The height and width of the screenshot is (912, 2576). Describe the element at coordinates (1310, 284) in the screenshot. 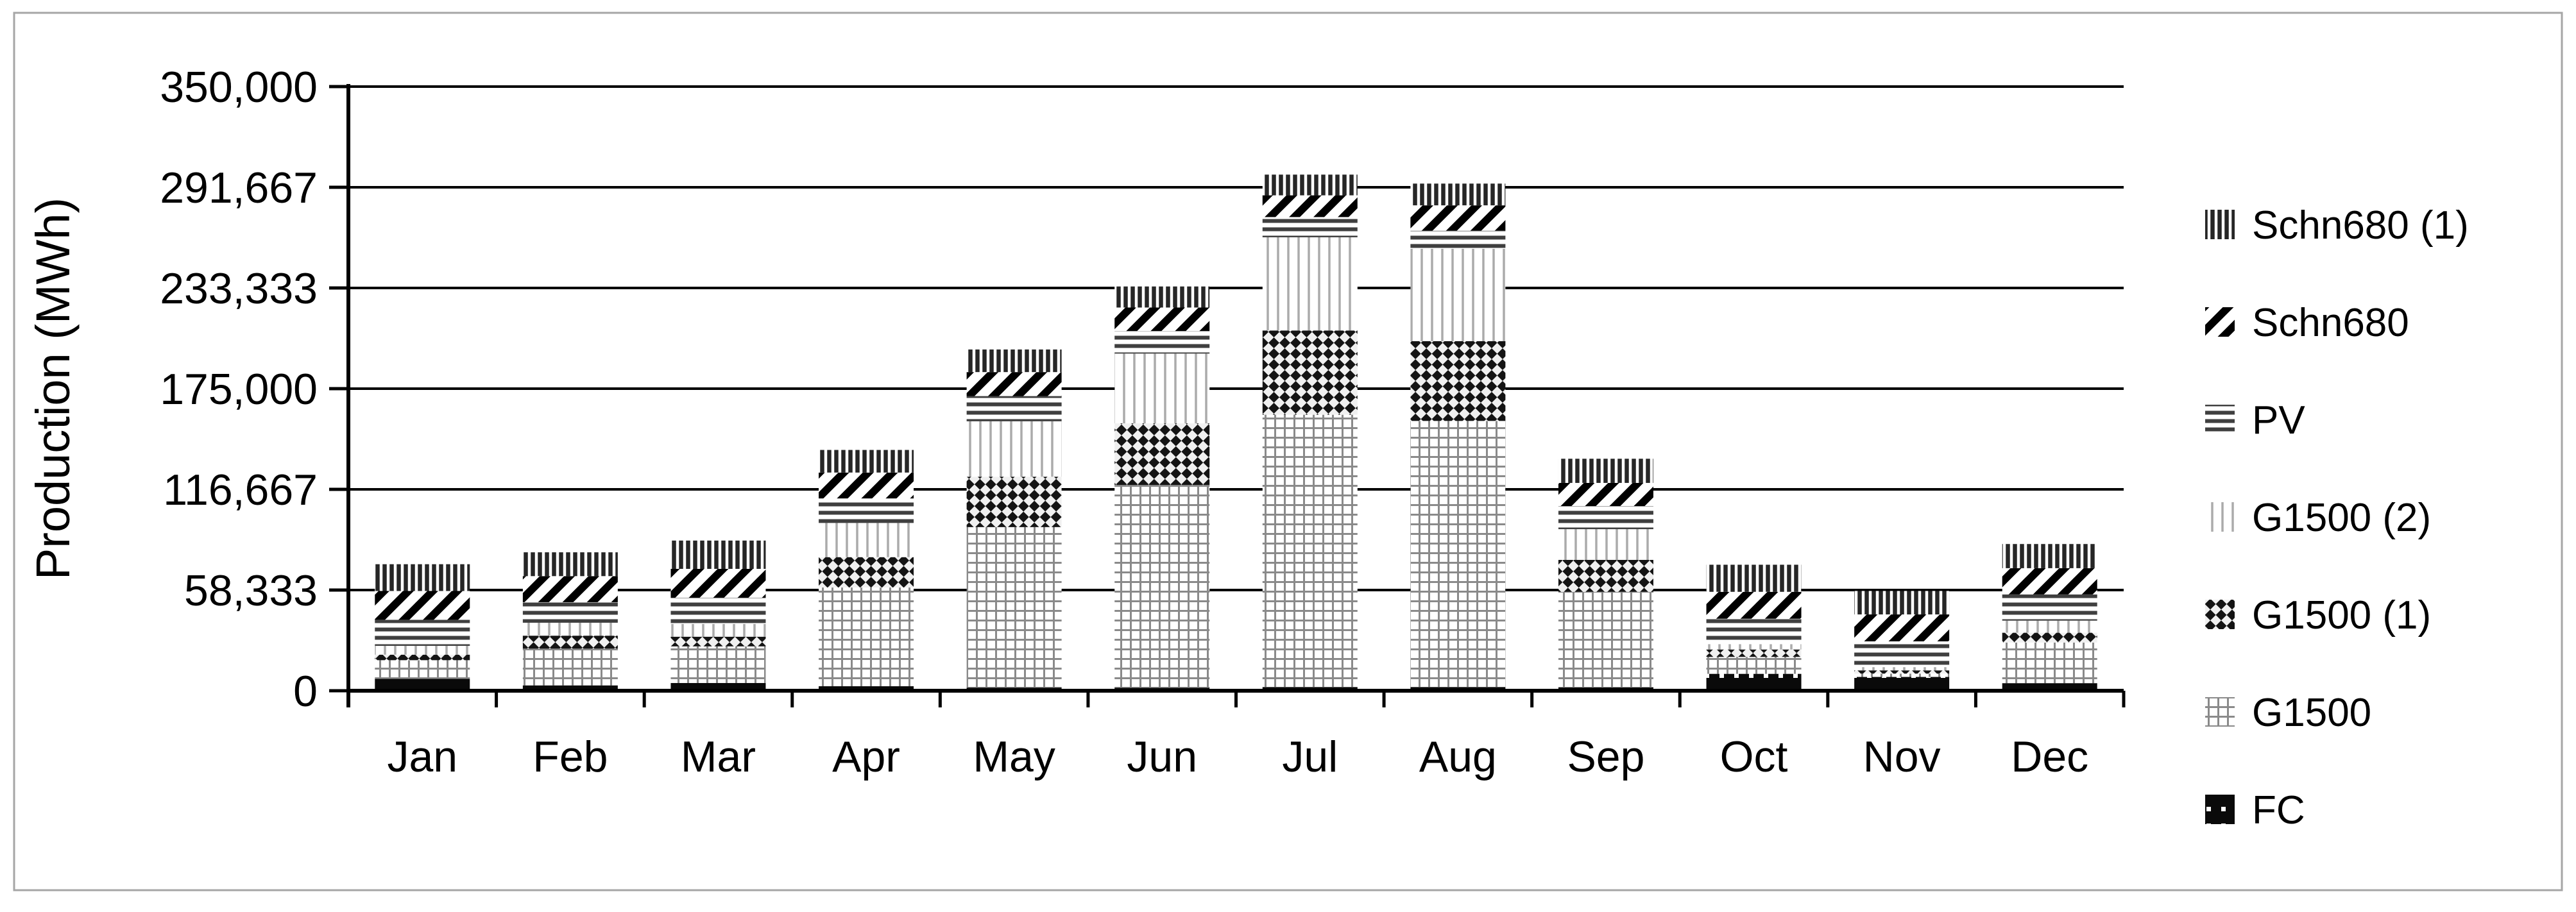

I see `bar-segment-jul-g15002` at that location.